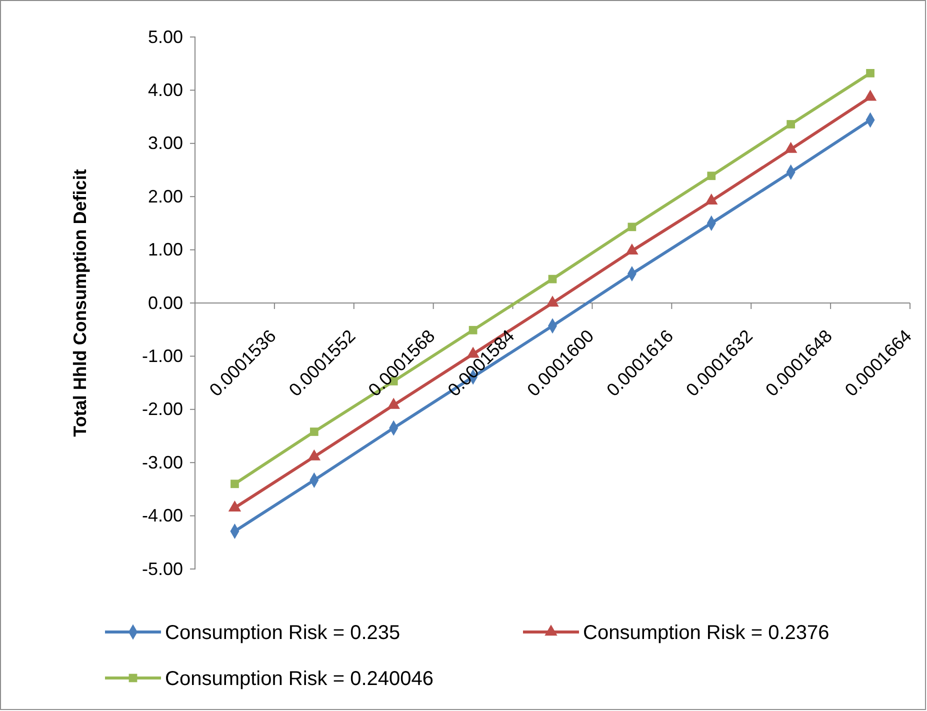 The height and width of the screenshot is (711, 927). Describe the element at coordinates (162, 409) in the screenshot. I see `y-tick-label: -2.00` at that location.